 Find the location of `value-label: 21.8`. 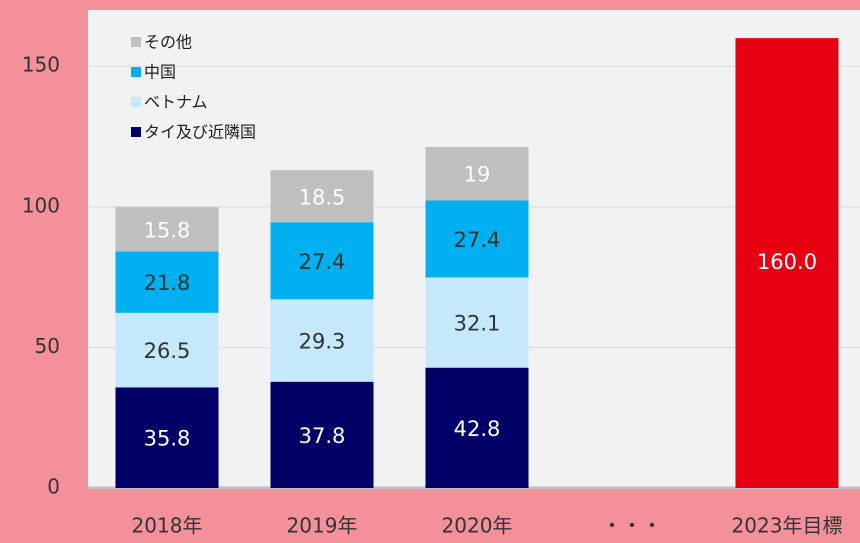

value-label: 21.8 is located at coordinates (167, 283).